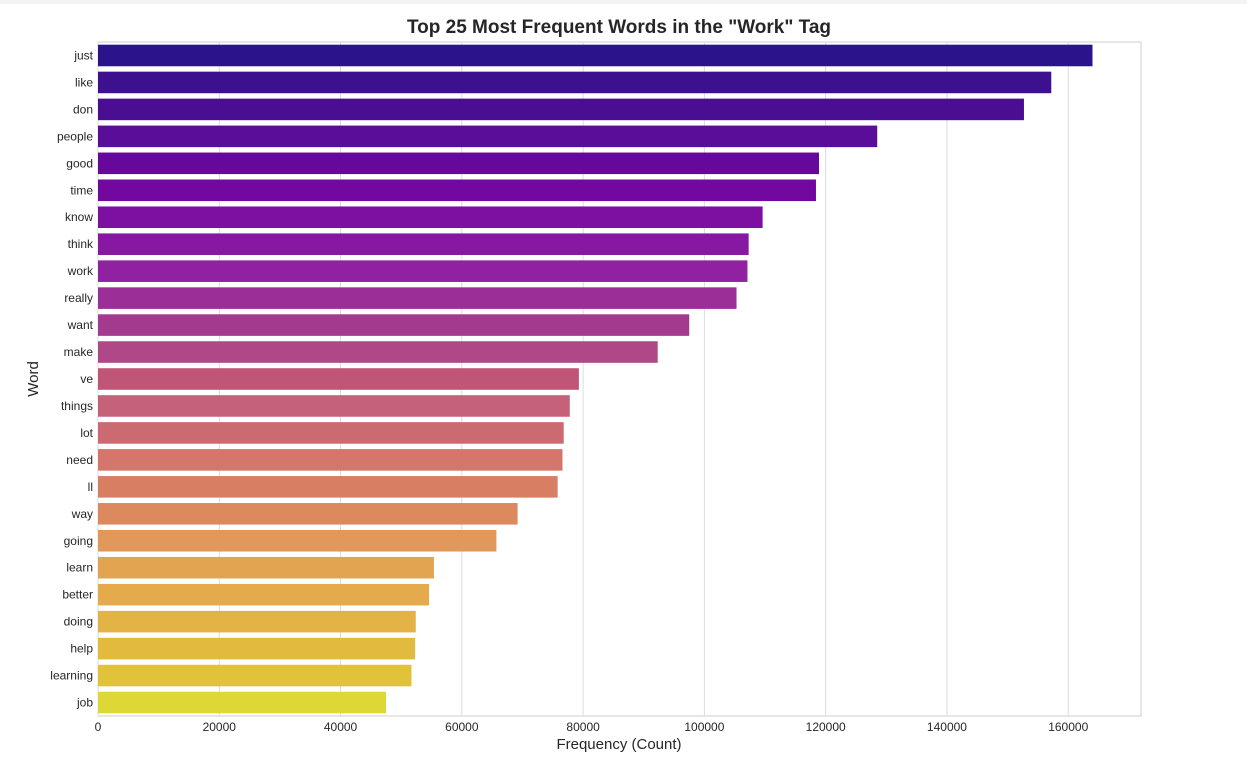 This screenshot has height=762, width=1247. I want to click on bar-ll, so click(328, 487).